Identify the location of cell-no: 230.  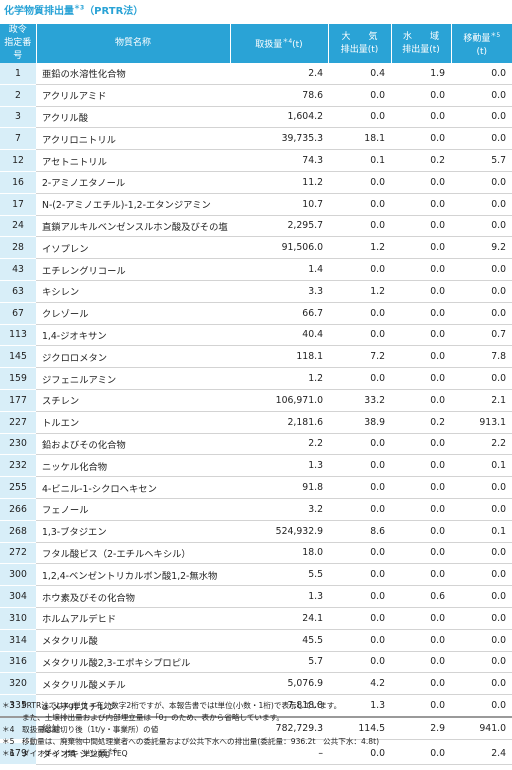
(18, 444).